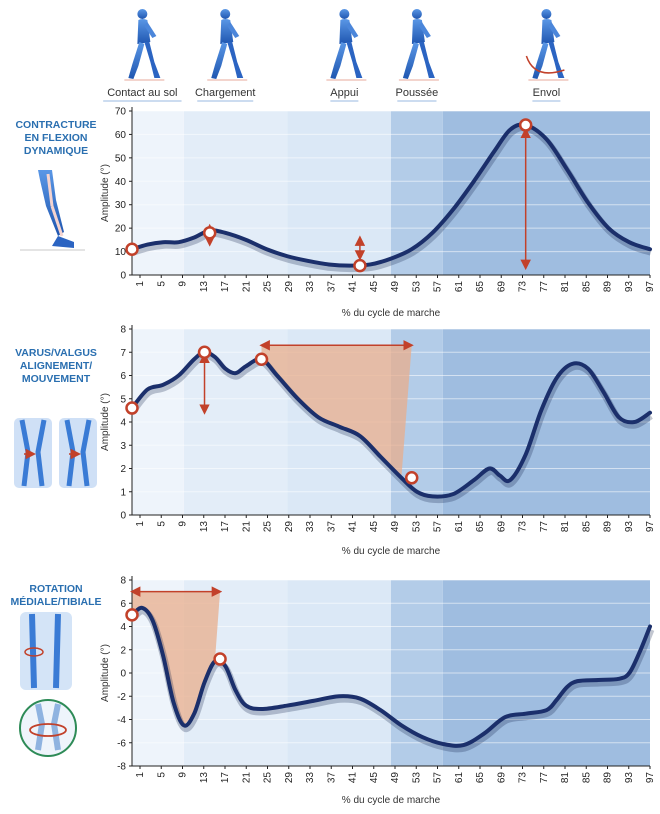  What do you see at coordinates (501, 527) in the screenshot?
I see `x-tick-label: 69` at bounding box center [501, 527].